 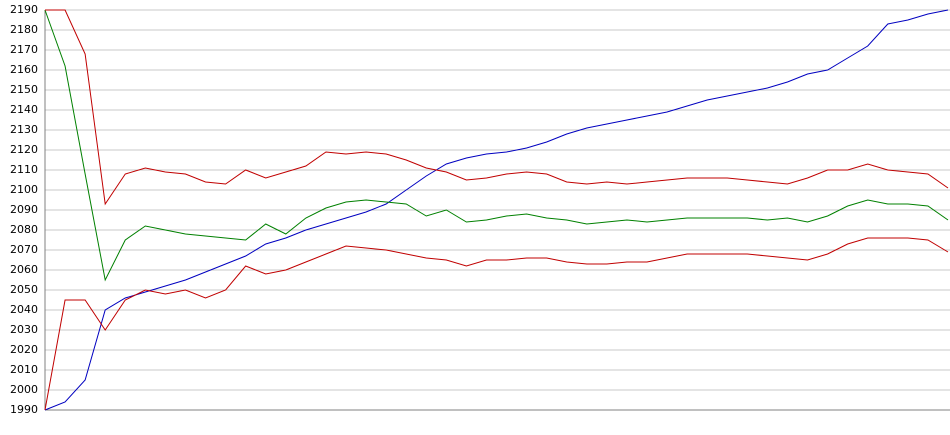 I want to click on y-tick-label: 2060, so click(x=24, y=269).